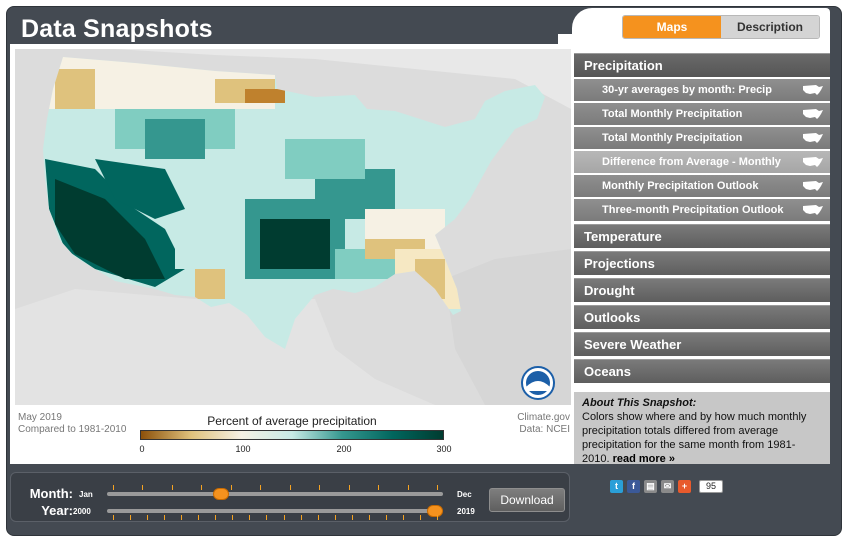 This screenshot has width=848, height=542. I want to click on category-severe-weather: Severe Weather, so click(702, 344).